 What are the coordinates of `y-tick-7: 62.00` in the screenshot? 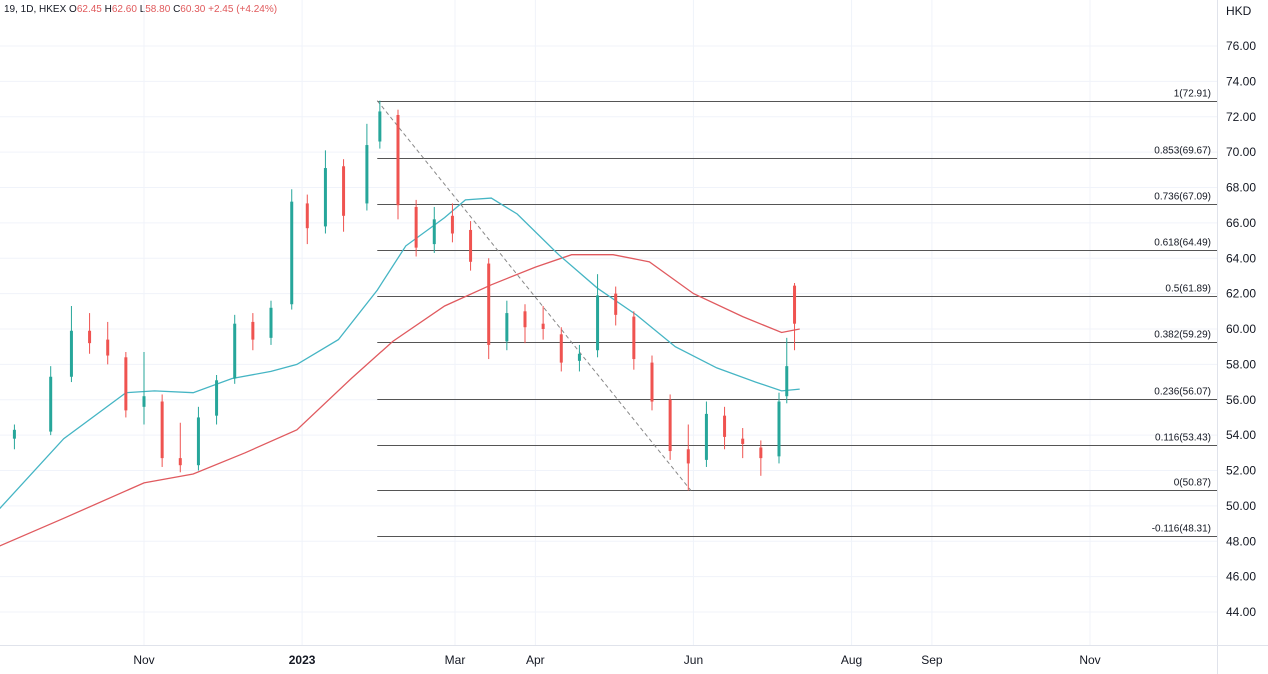 It's located at (1241, 294).